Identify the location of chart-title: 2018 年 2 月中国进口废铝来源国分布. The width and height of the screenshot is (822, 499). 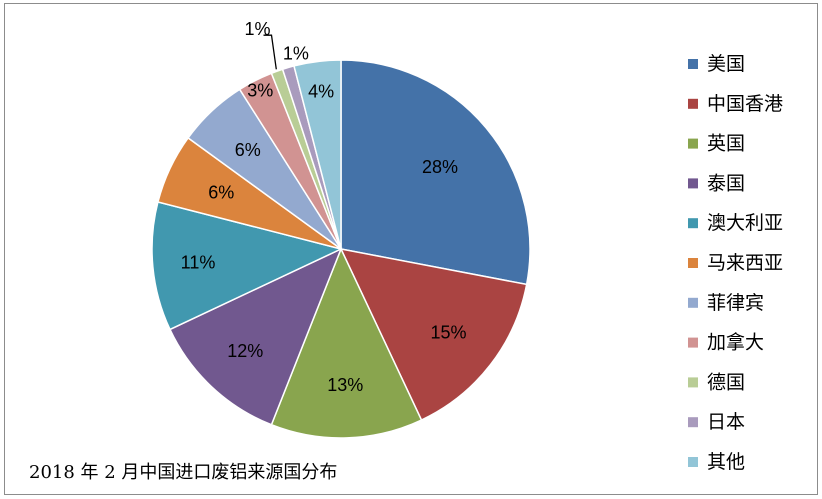
(183, 472).